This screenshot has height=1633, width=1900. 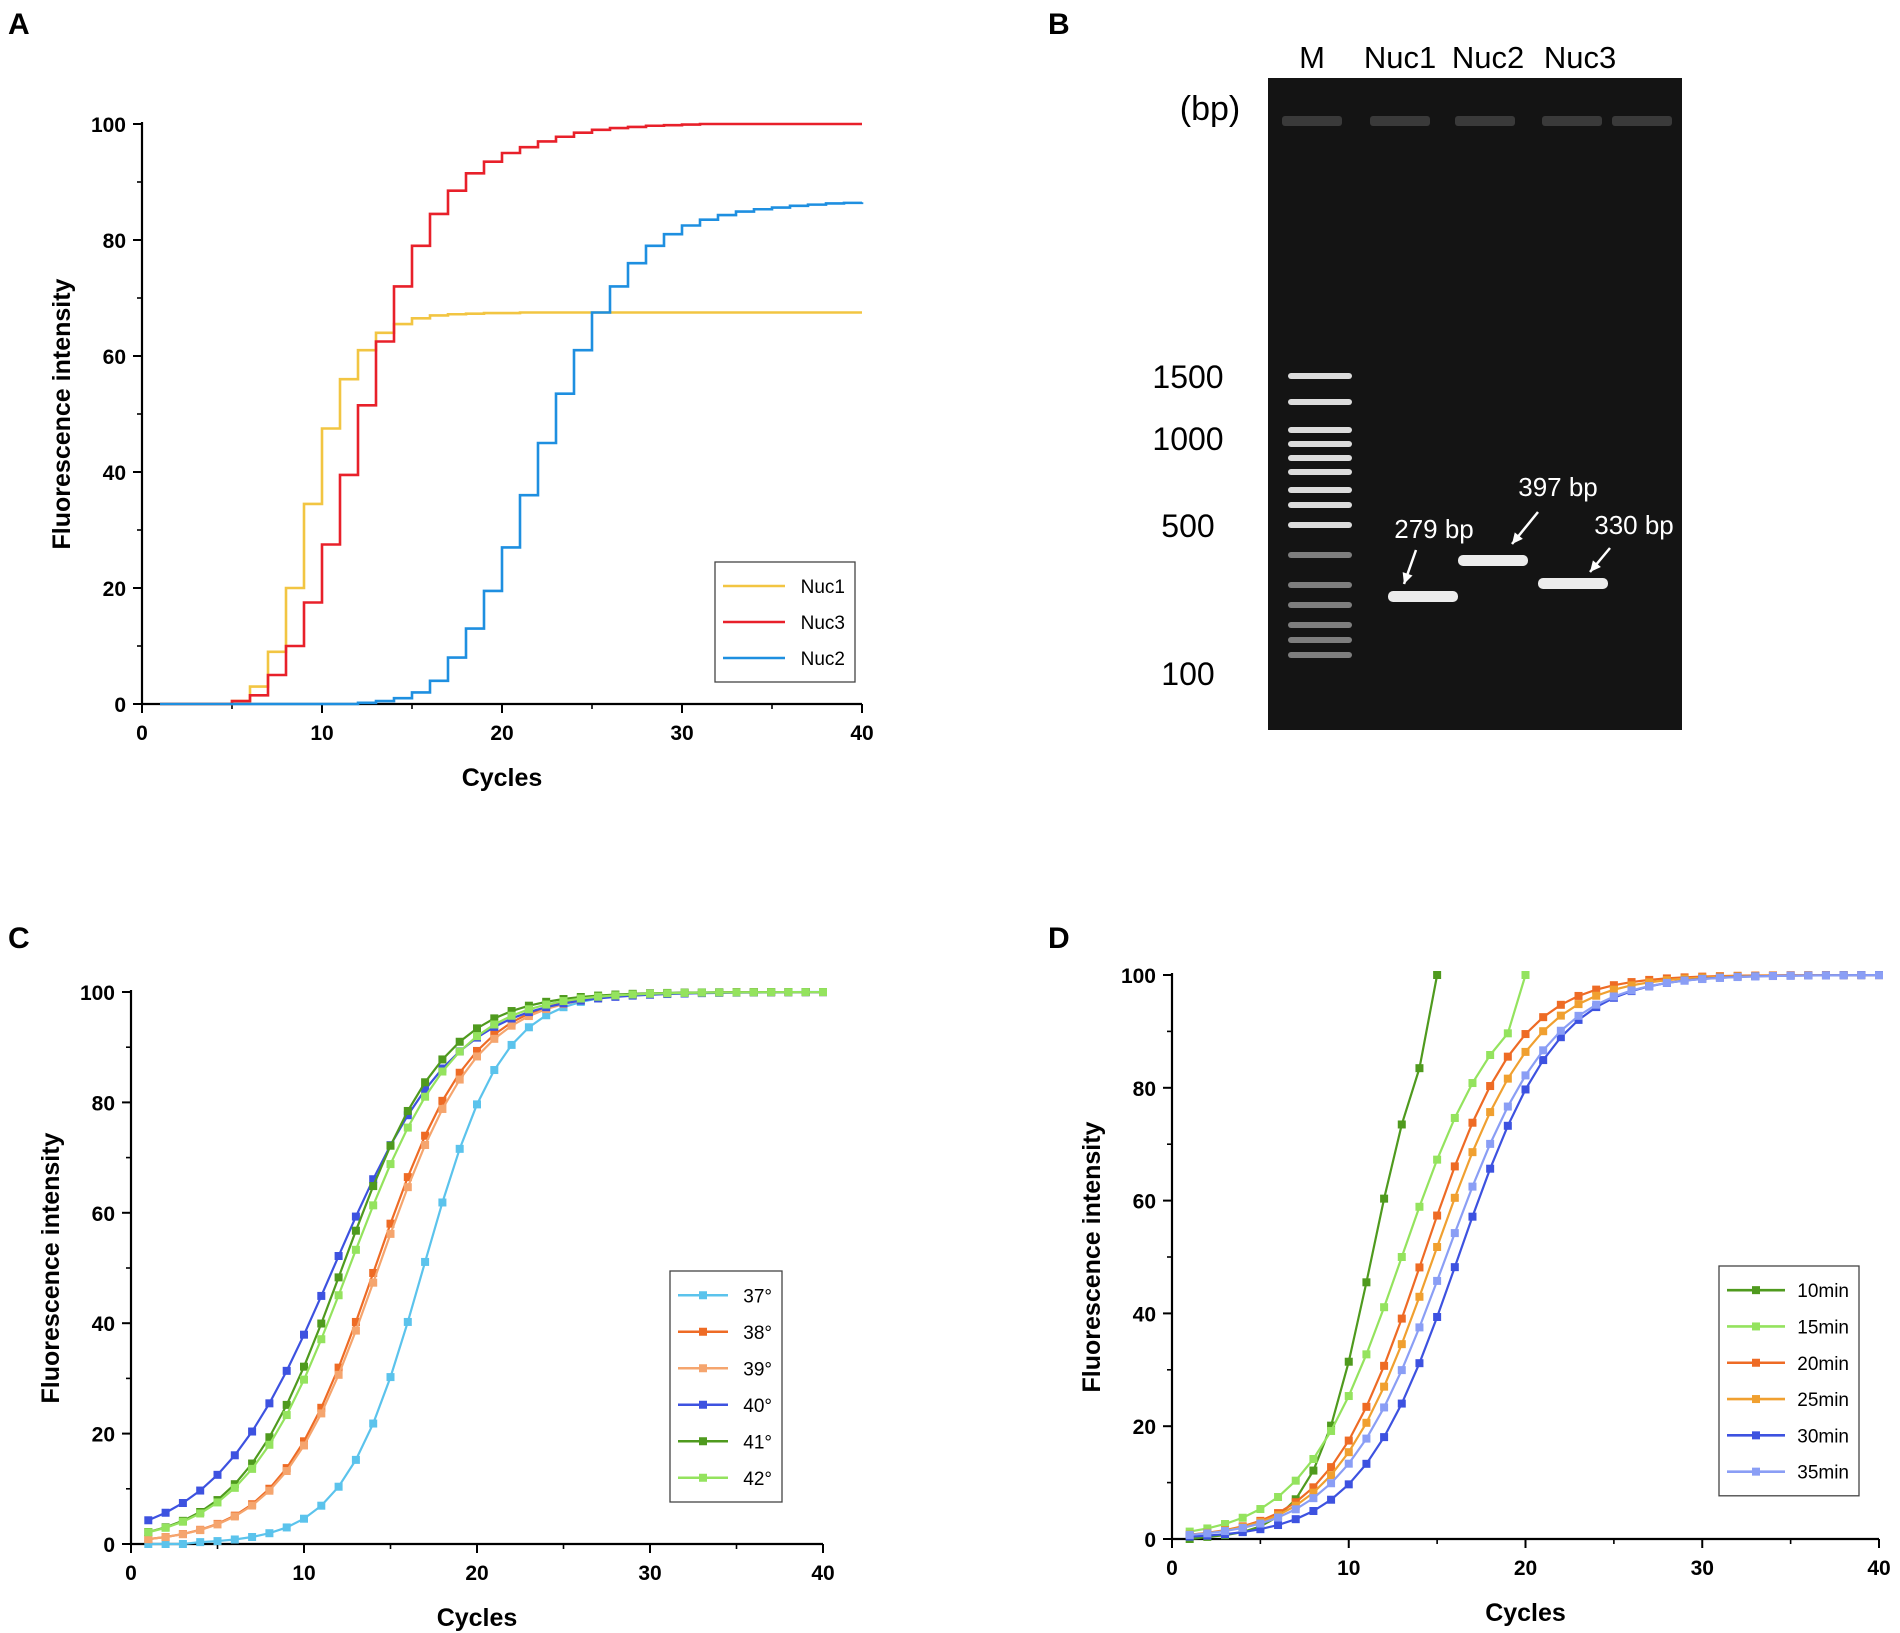 I want to click on chart-a-legend-entry: Nuc3, so click(x=823, y=623).